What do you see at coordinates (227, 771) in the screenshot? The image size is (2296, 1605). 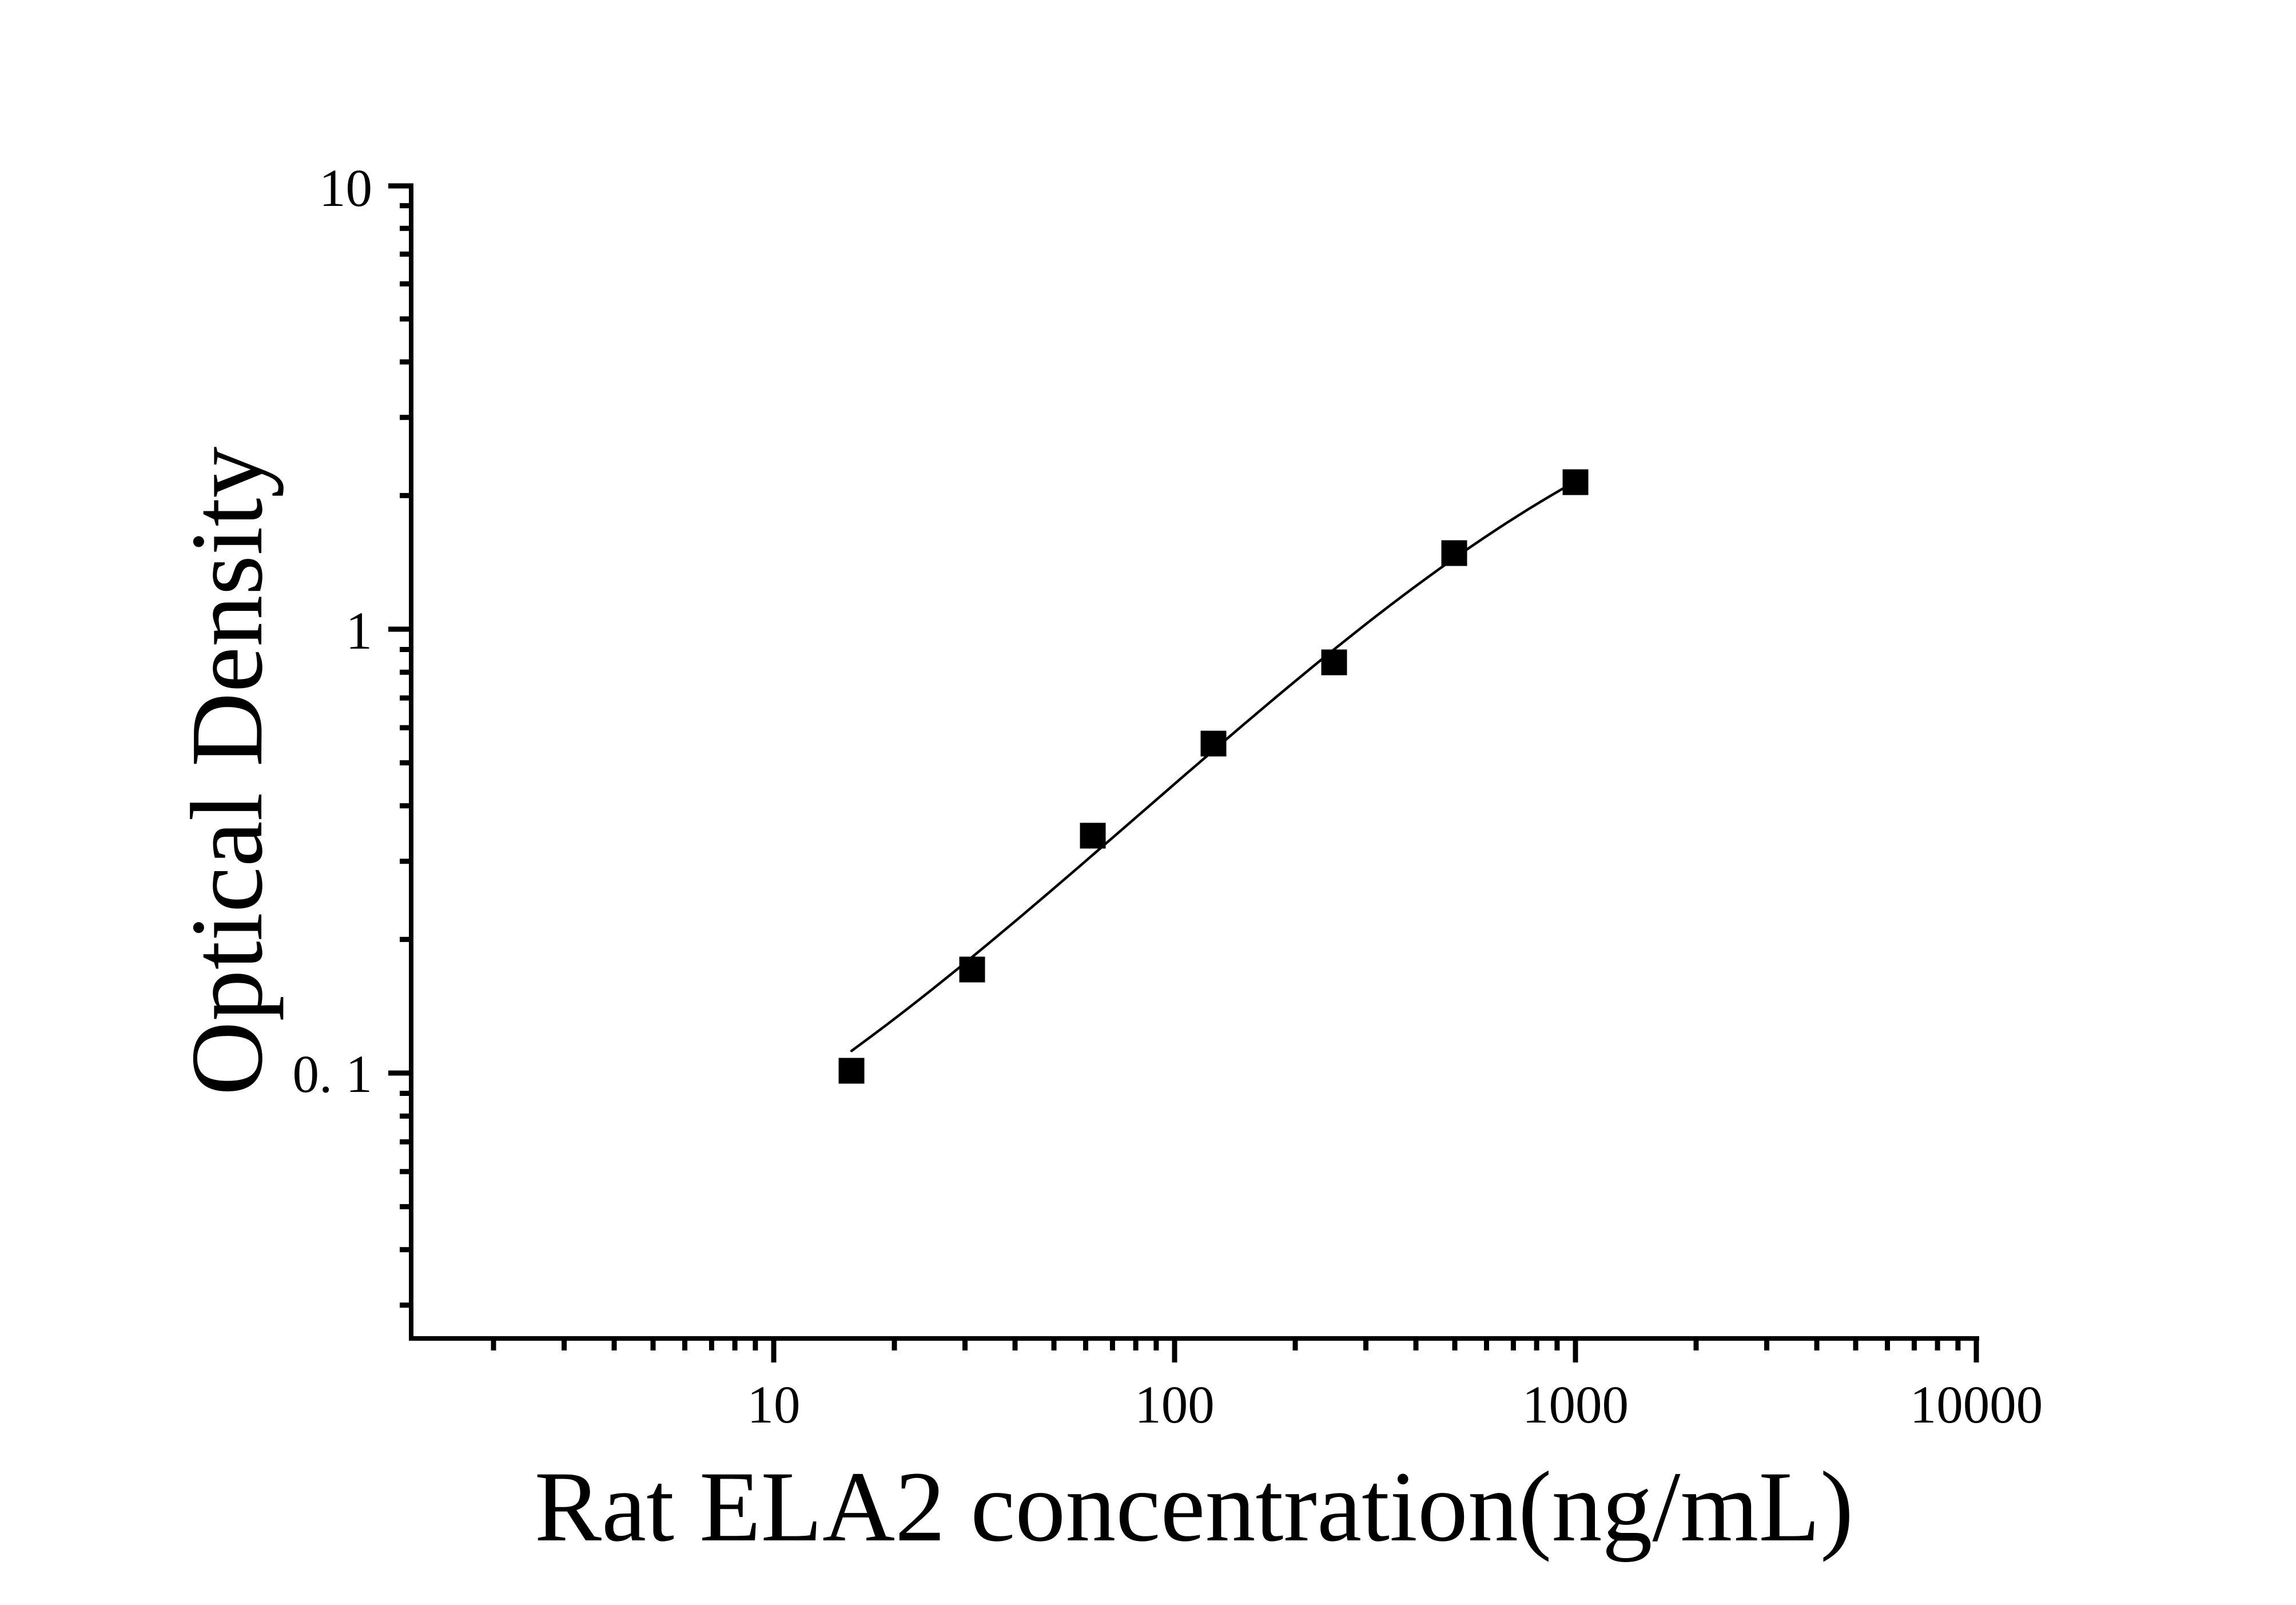 I see `svg-text: Optical Density` at bounding box center [227, 771].